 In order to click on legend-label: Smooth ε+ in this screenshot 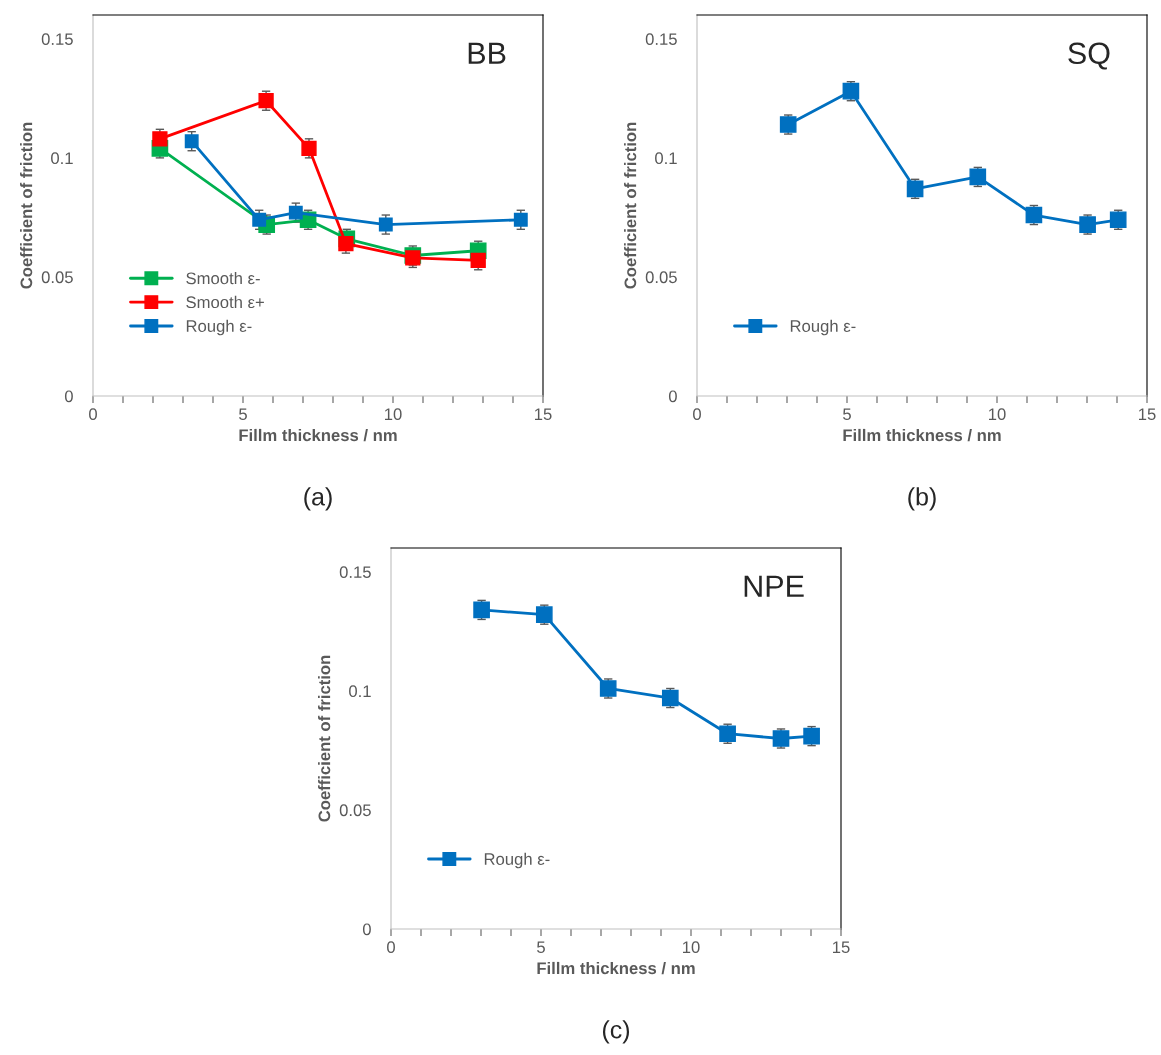, I will do `click(225, 302)`.